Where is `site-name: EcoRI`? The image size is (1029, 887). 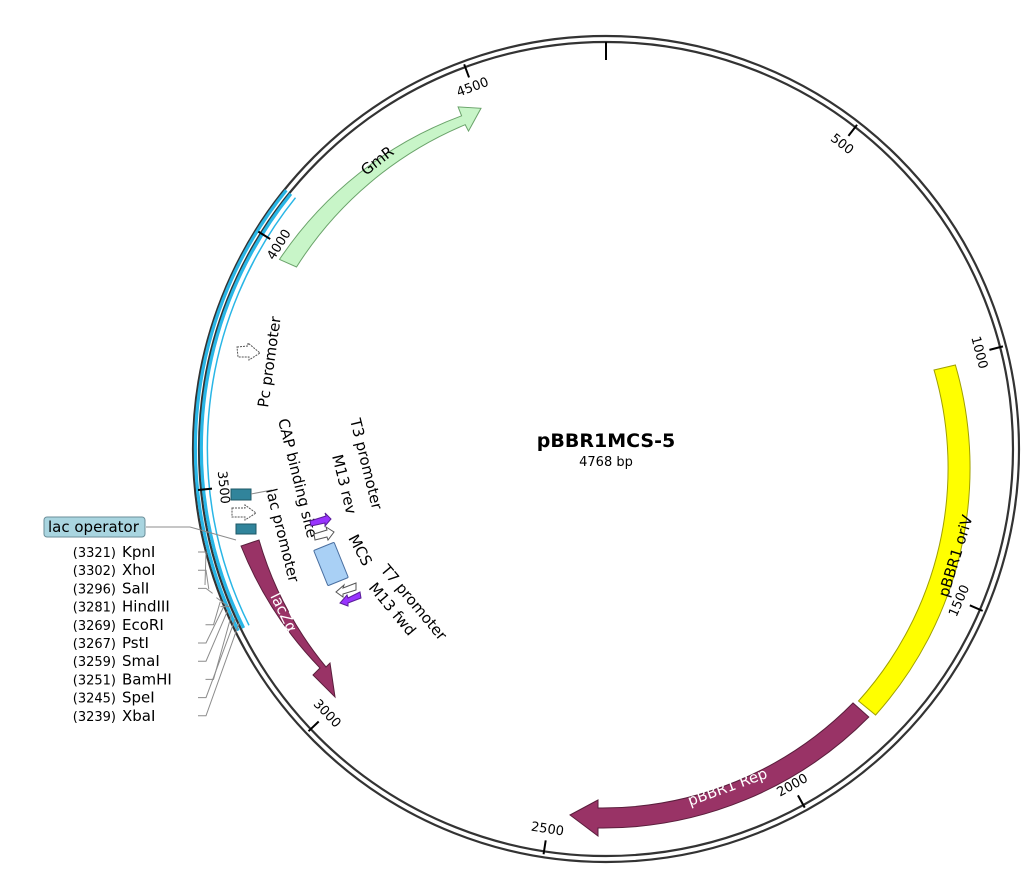
site-name: EcoRI is located at coordinates (143, 625).